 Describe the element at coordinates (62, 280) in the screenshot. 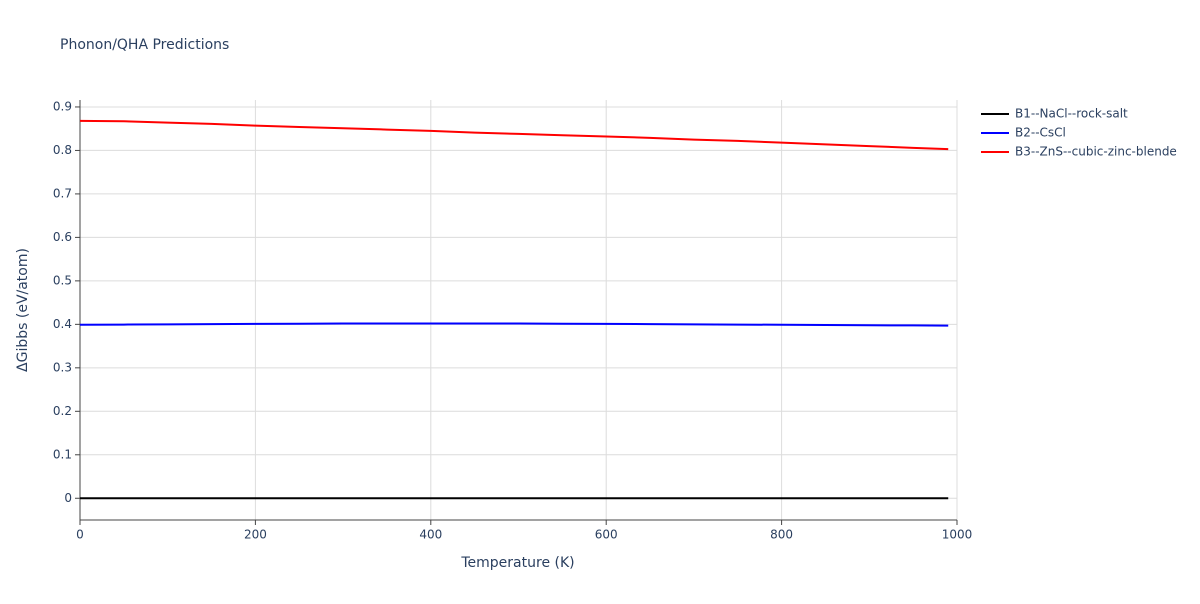

I see `y-tick-label: 0.5` at that location.